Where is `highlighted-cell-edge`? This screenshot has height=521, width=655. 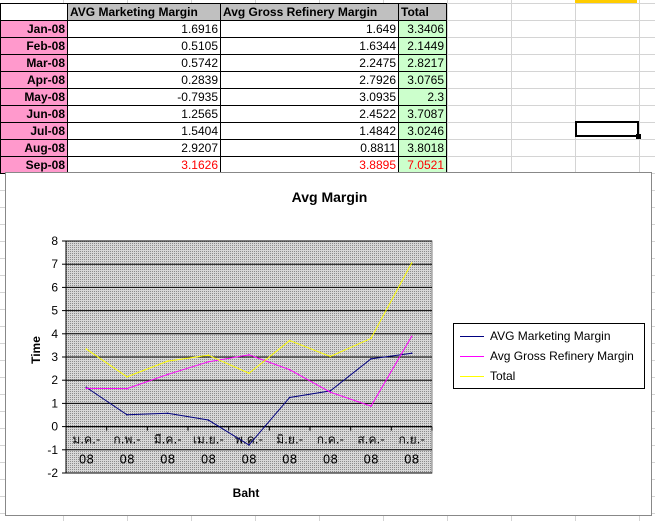 highlighted-cell-edge is located at coordinates (606, 1).